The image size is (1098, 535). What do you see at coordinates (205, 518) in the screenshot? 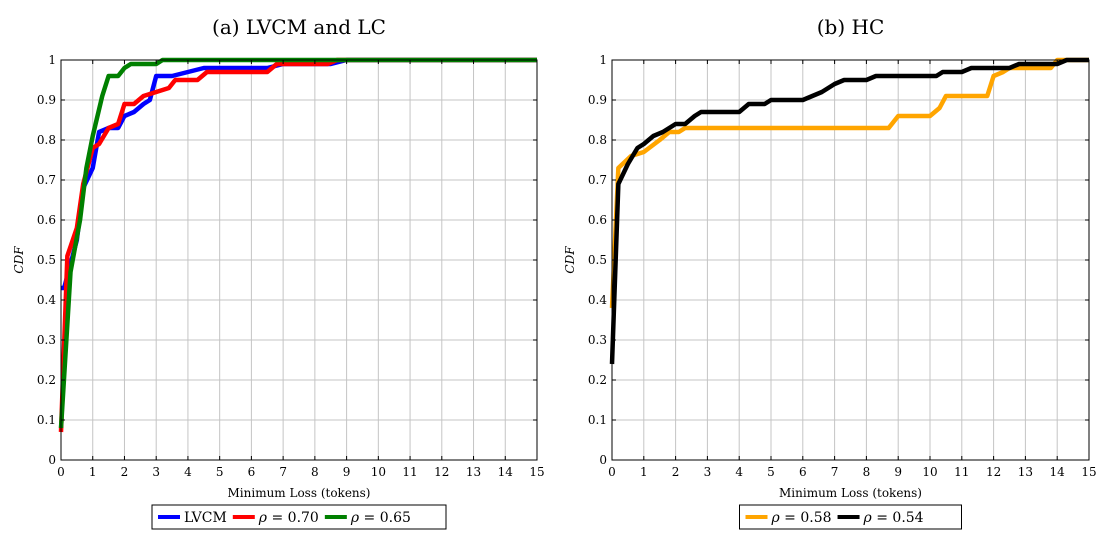
I see `legend-label-1: LVCM` at bounding box center [205, 518].